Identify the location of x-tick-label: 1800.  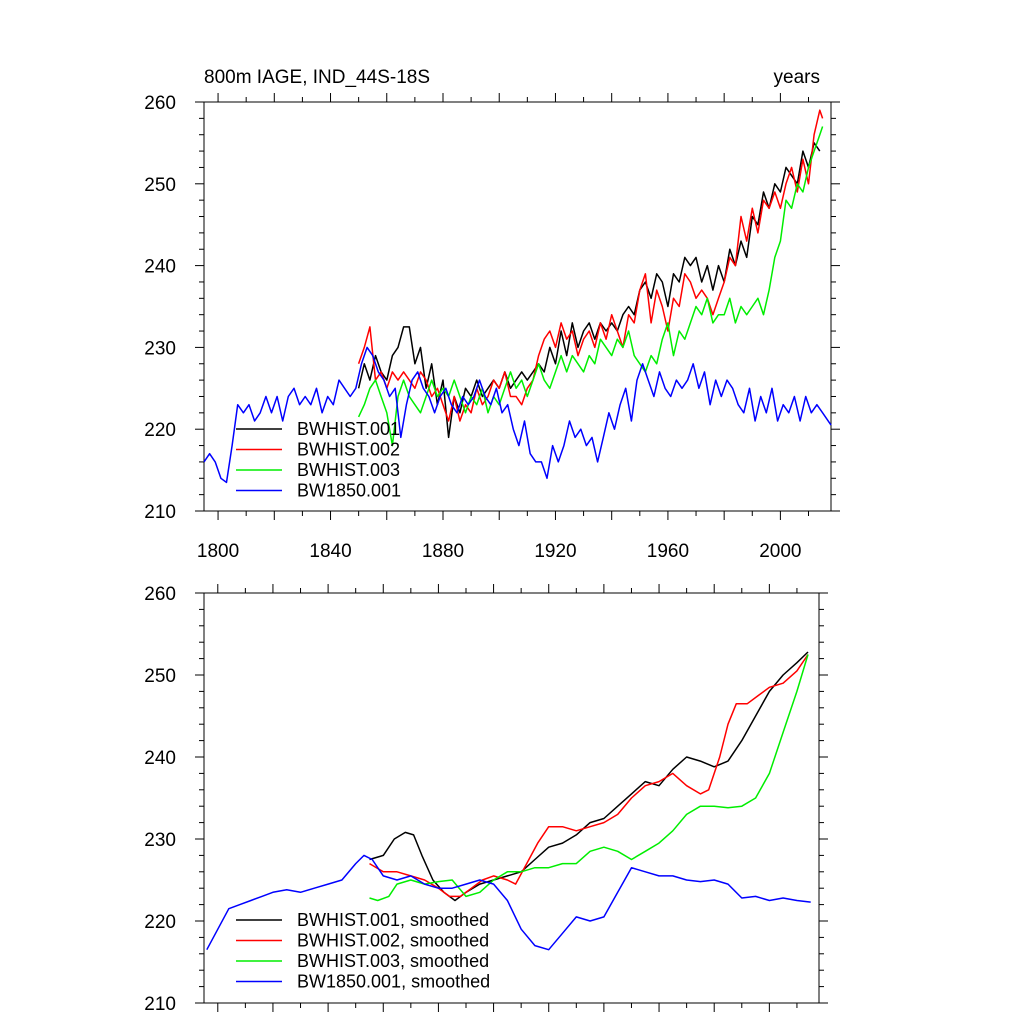
(218, 551).